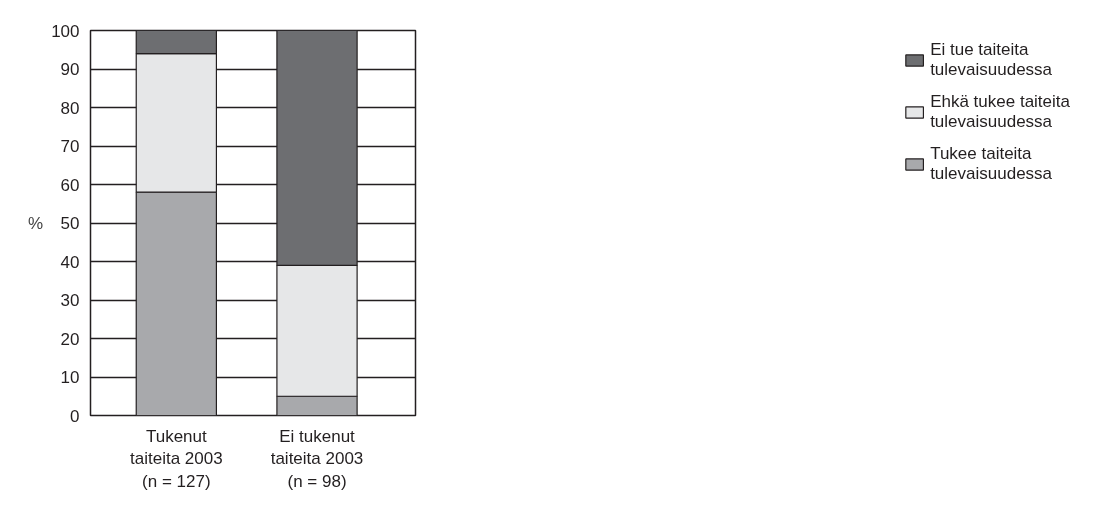  What do you see at coordinates (65, 31) in the screenshot?
I see `y-tick-label: 100` at bounding box center [65, 31].